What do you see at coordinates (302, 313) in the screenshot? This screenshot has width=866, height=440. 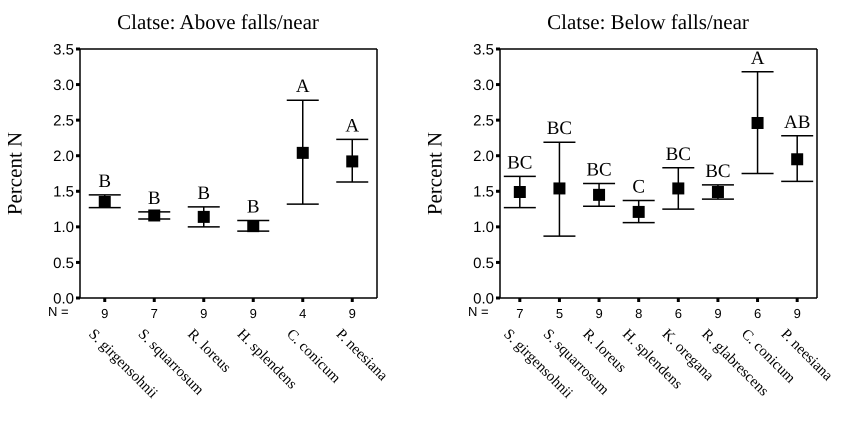 I see `text: 4` at bounding box center [302, 313].